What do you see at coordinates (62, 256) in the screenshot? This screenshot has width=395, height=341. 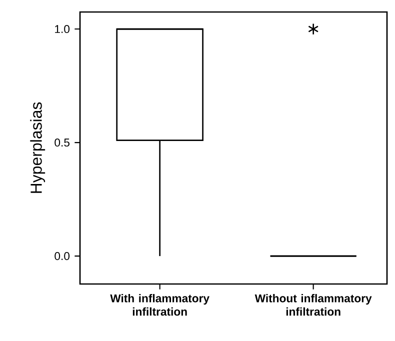 I see `y-tick-label: 0.0` at bounding box center [62, 256].